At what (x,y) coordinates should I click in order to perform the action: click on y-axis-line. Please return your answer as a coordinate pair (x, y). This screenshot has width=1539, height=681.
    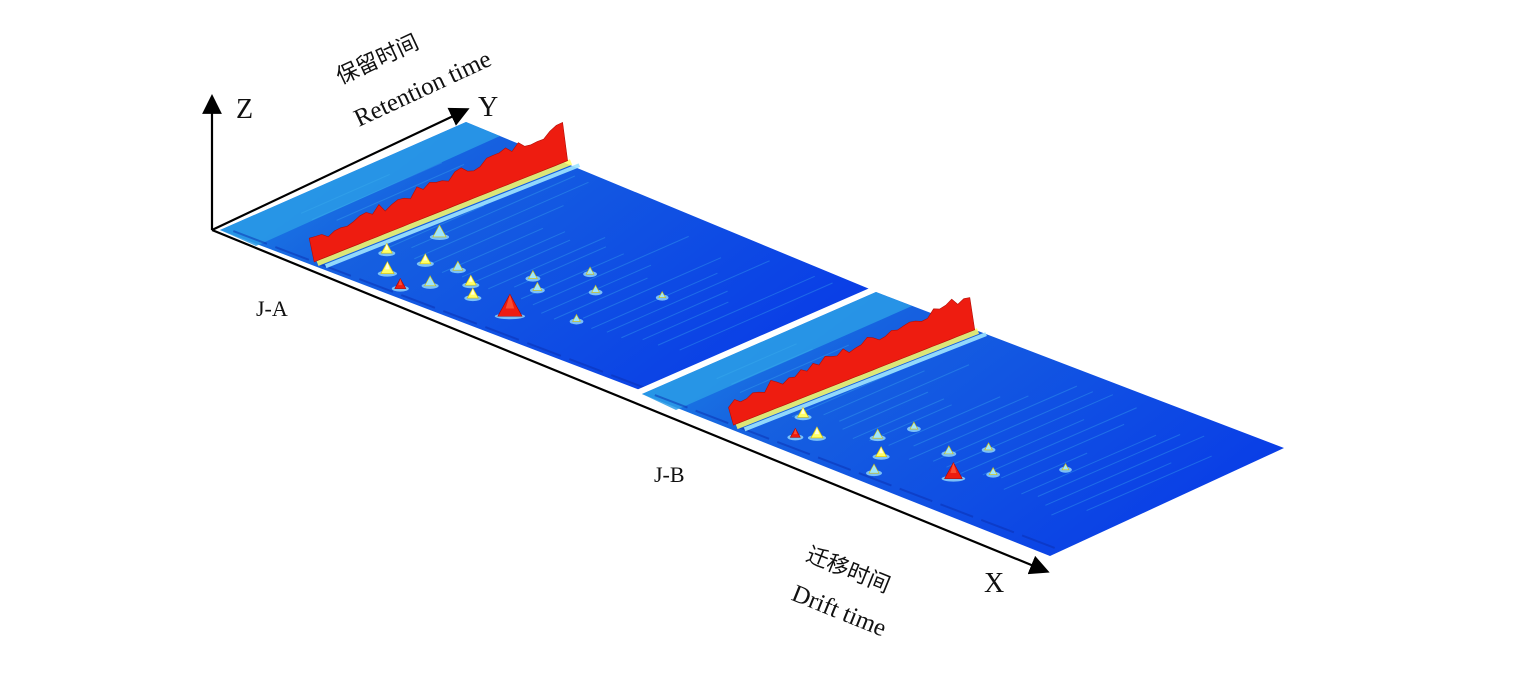
    Looking at the image, I should click on (340, 169).